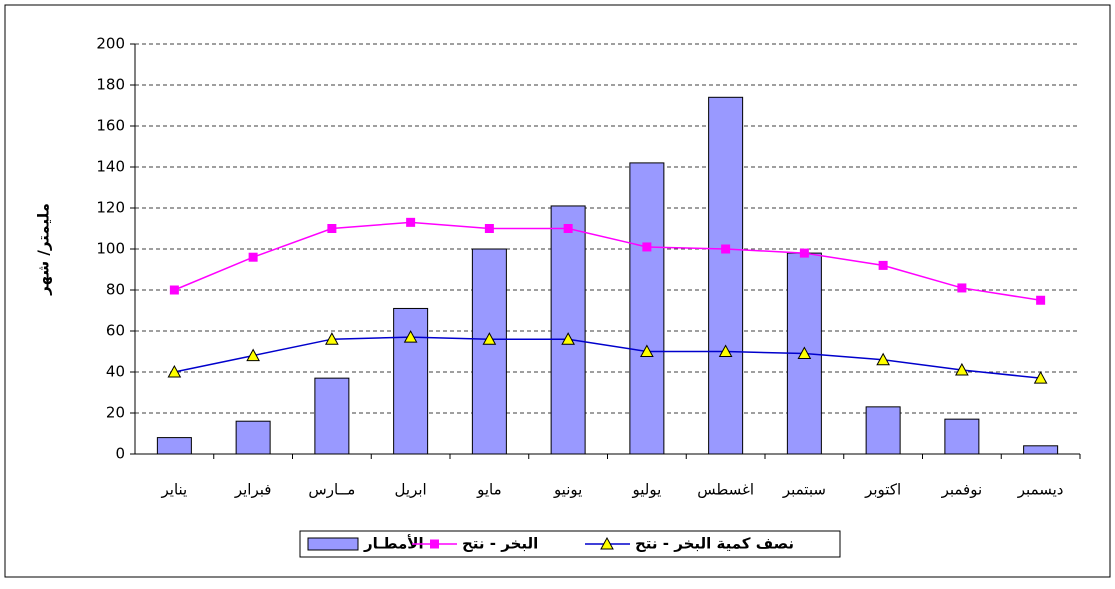 Image resolution: width=1115 pixels, height=589 pixels. What do you see at coordinates (714, 544) in the screenshot?
I see `legend-label: نصف كمية البخر - نتح` at bounding box center [714, 544].